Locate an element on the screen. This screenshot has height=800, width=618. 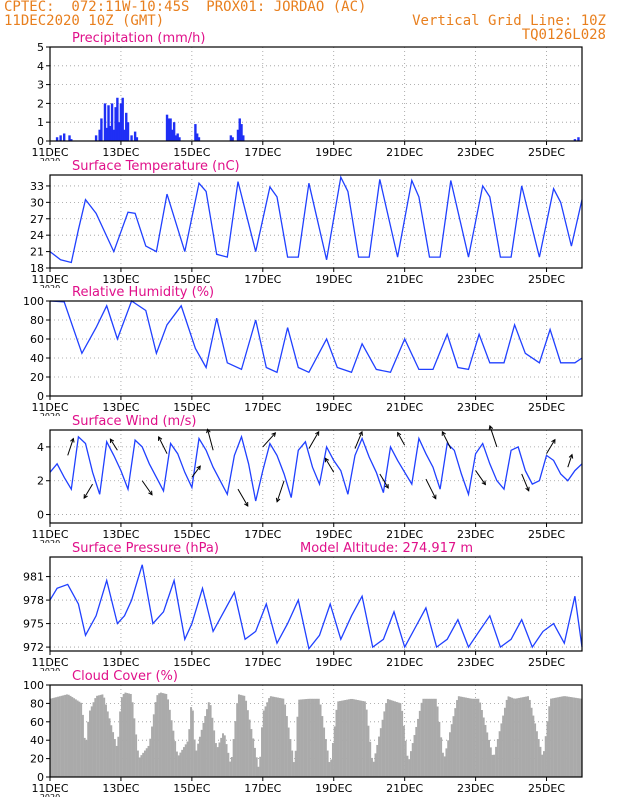
x-tick-label: 11DEC is located at coordinates (49, 662).